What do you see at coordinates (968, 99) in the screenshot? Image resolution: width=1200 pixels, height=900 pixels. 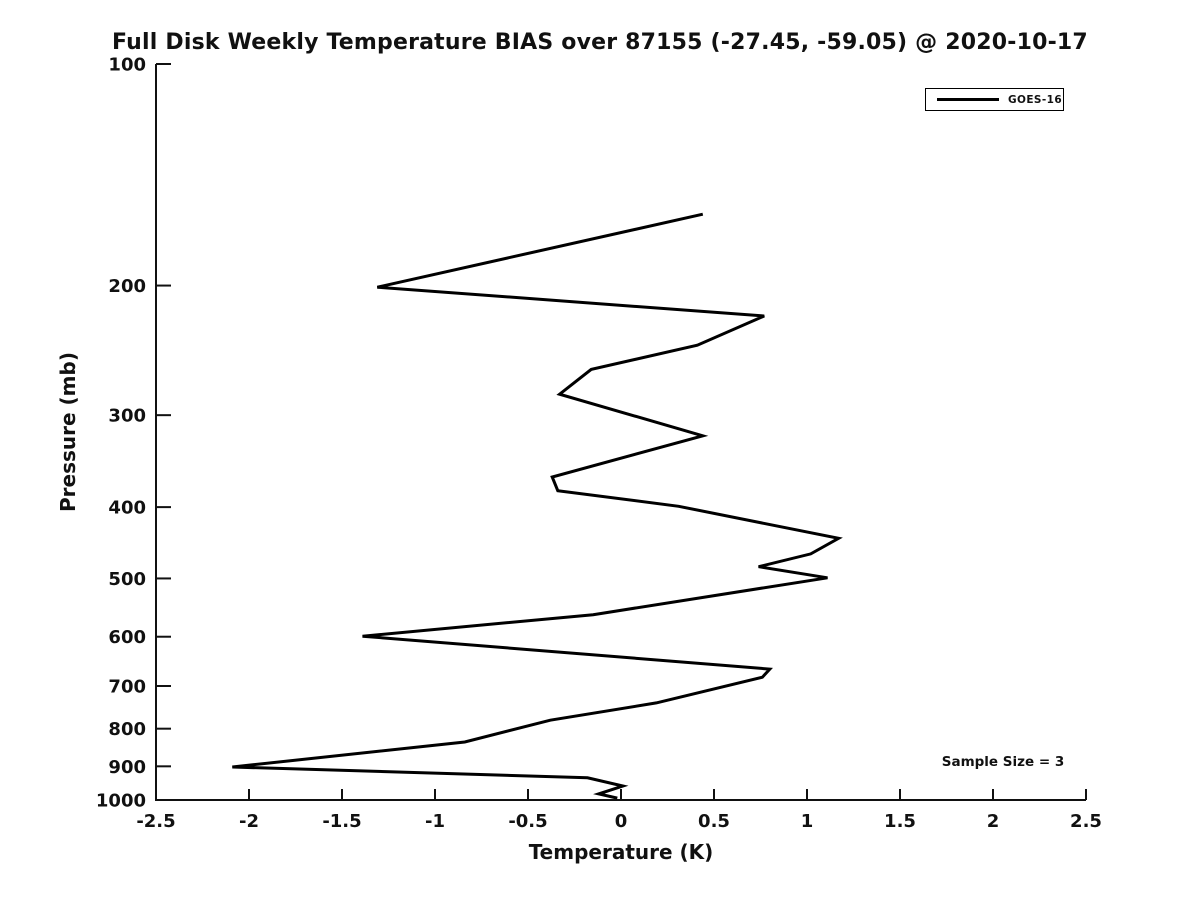 I see `legend-line-sample-icon` at bounding box center [968, 99].